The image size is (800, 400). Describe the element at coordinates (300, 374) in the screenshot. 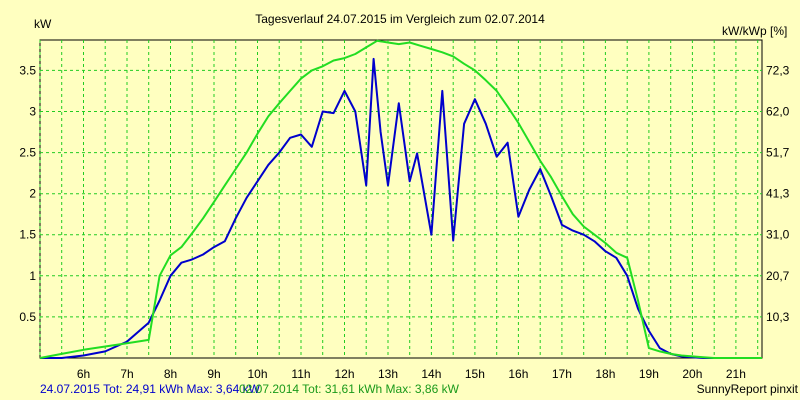

I see `x-tick-label: 11h` at that location.